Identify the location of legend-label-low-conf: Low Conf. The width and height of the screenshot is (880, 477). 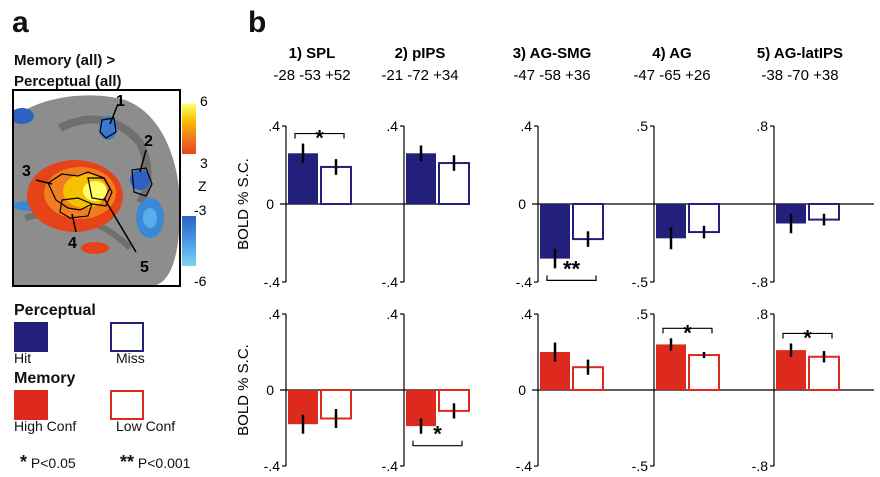
(146, 426).